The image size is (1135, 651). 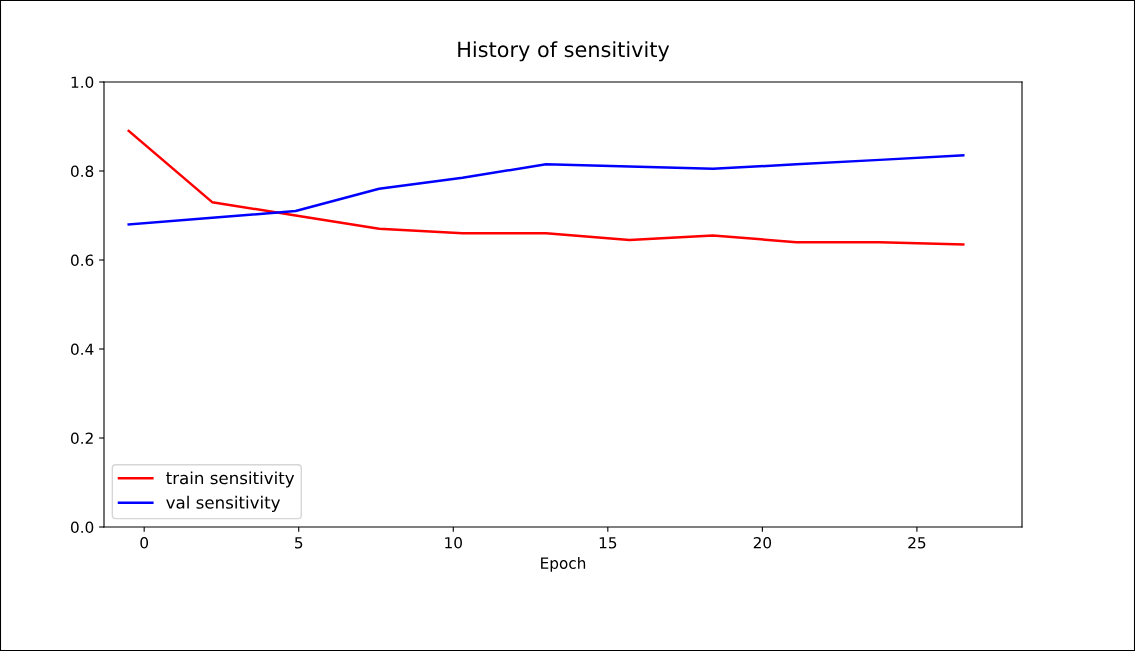 I want to click on x-tick-label: 0, so click(x=144, y=542).